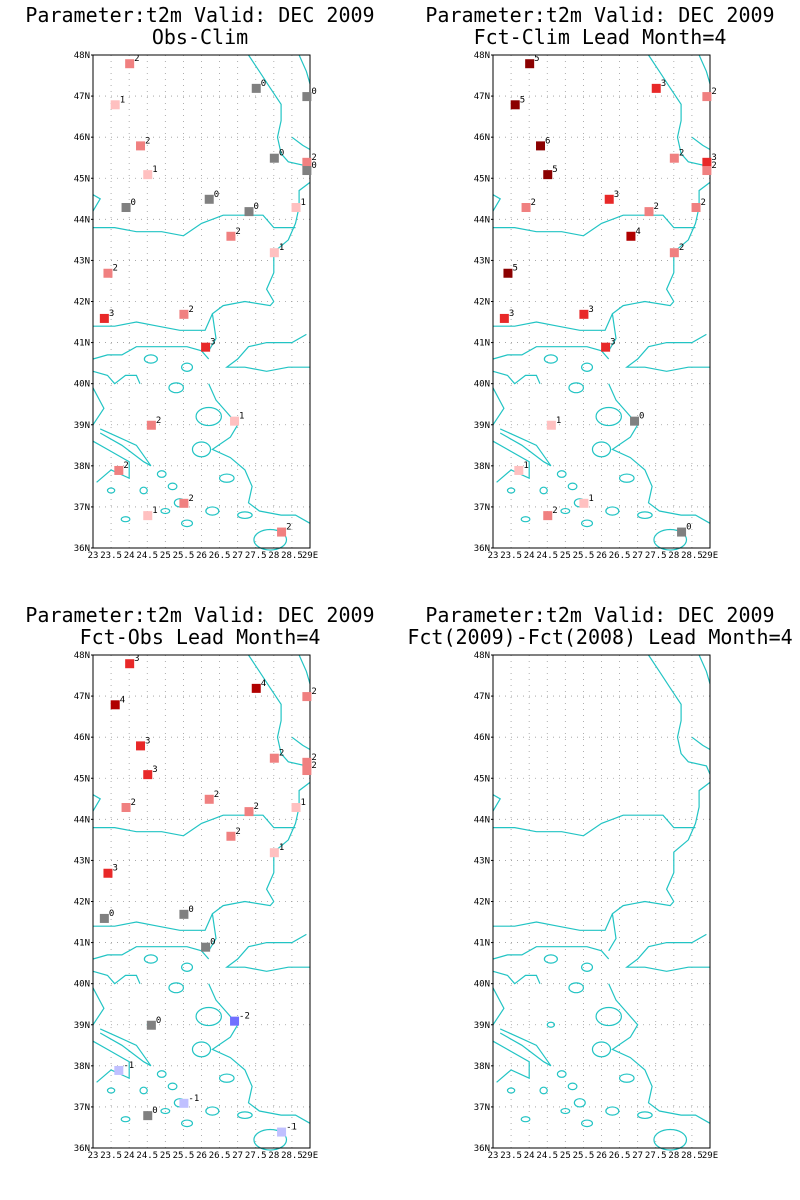 The image size is (800, 1200). What do you see at coordinates (633, 234) in the screenshot?
I see `station-marker: 4` at bounding box center [633, 234].